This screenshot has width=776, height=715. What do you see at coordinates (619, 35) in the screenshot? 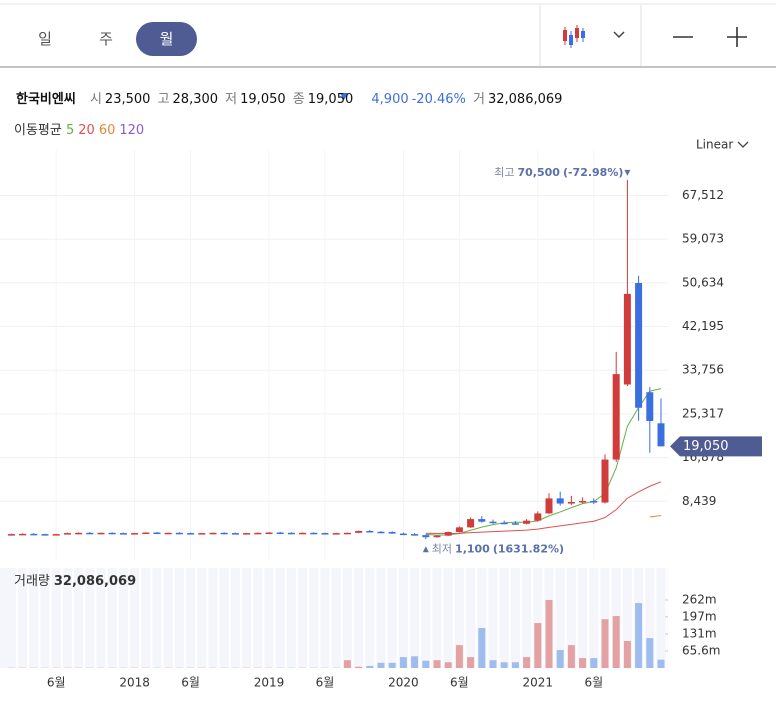
I see `dropdown-chevron` at bounding box center [619, 35].